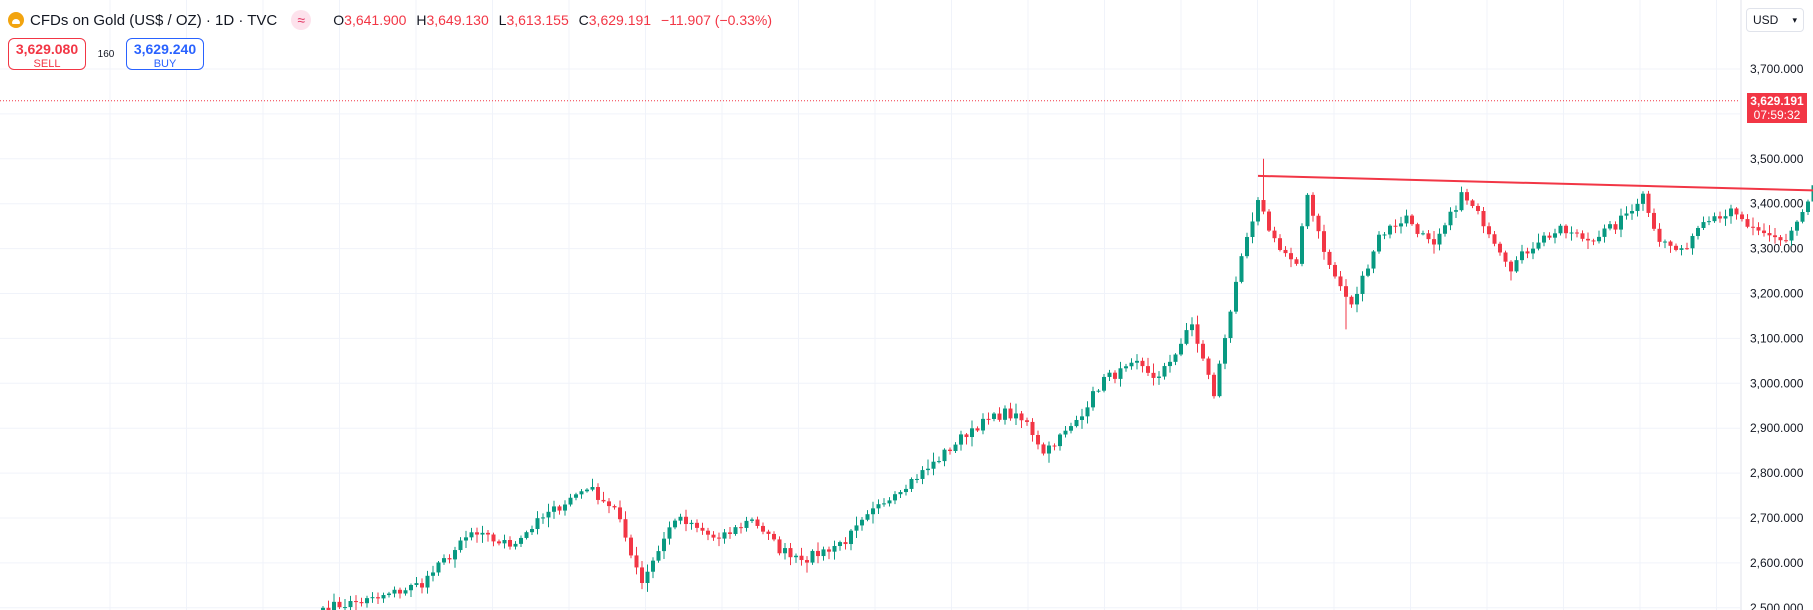 The image size is (1813, 610). I want to click on symbol-title: CFDs on Gold (US$ / OZ) · 1D · TVC, so click(154, 20).